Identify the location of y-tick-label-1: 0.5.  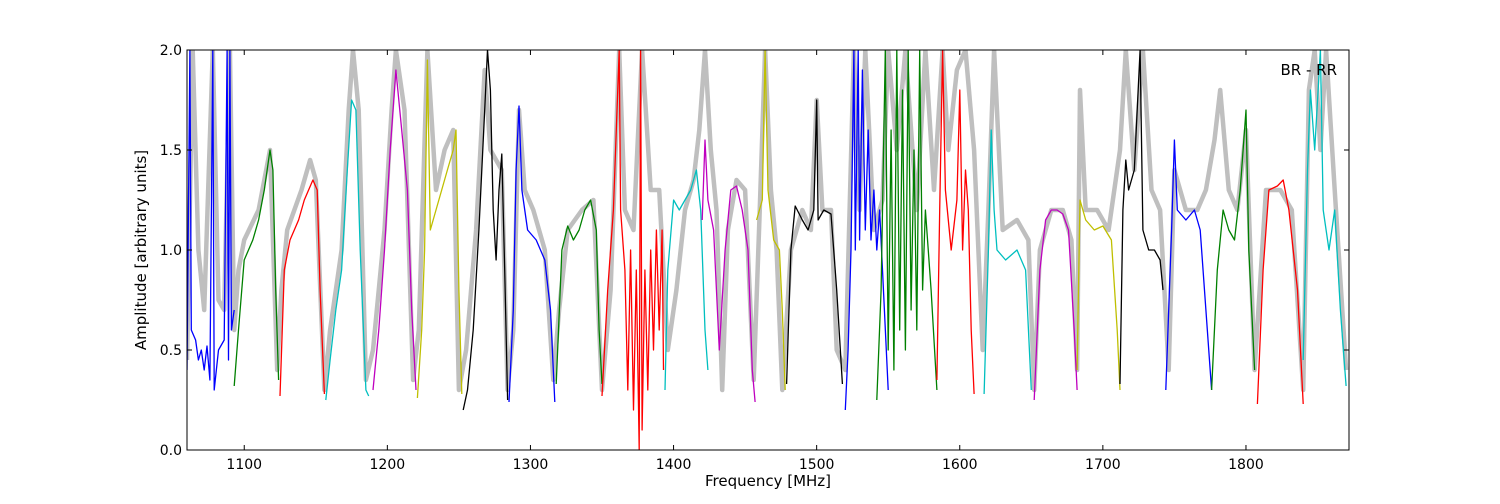
(171, 351).